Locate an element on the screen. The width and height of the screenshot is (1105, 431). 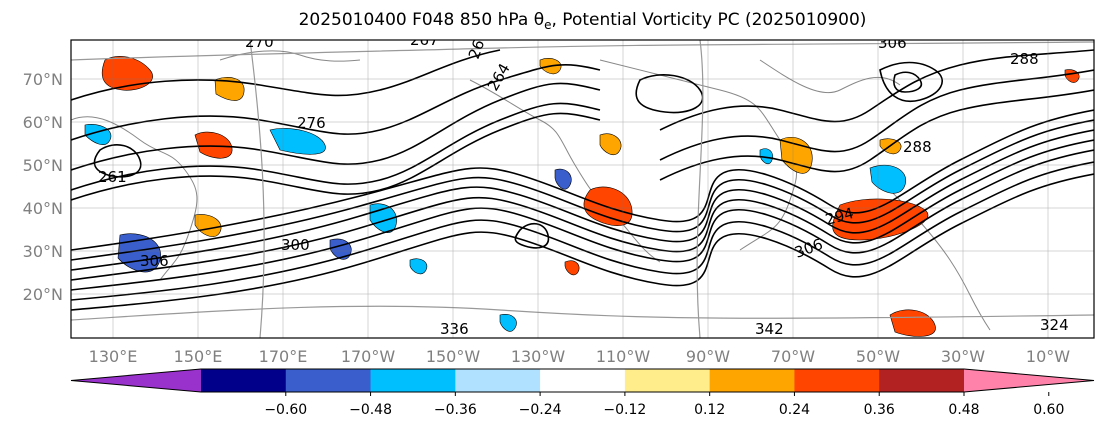
colorbar-tick-label: −0.36 is located at coordinates (455, 410).